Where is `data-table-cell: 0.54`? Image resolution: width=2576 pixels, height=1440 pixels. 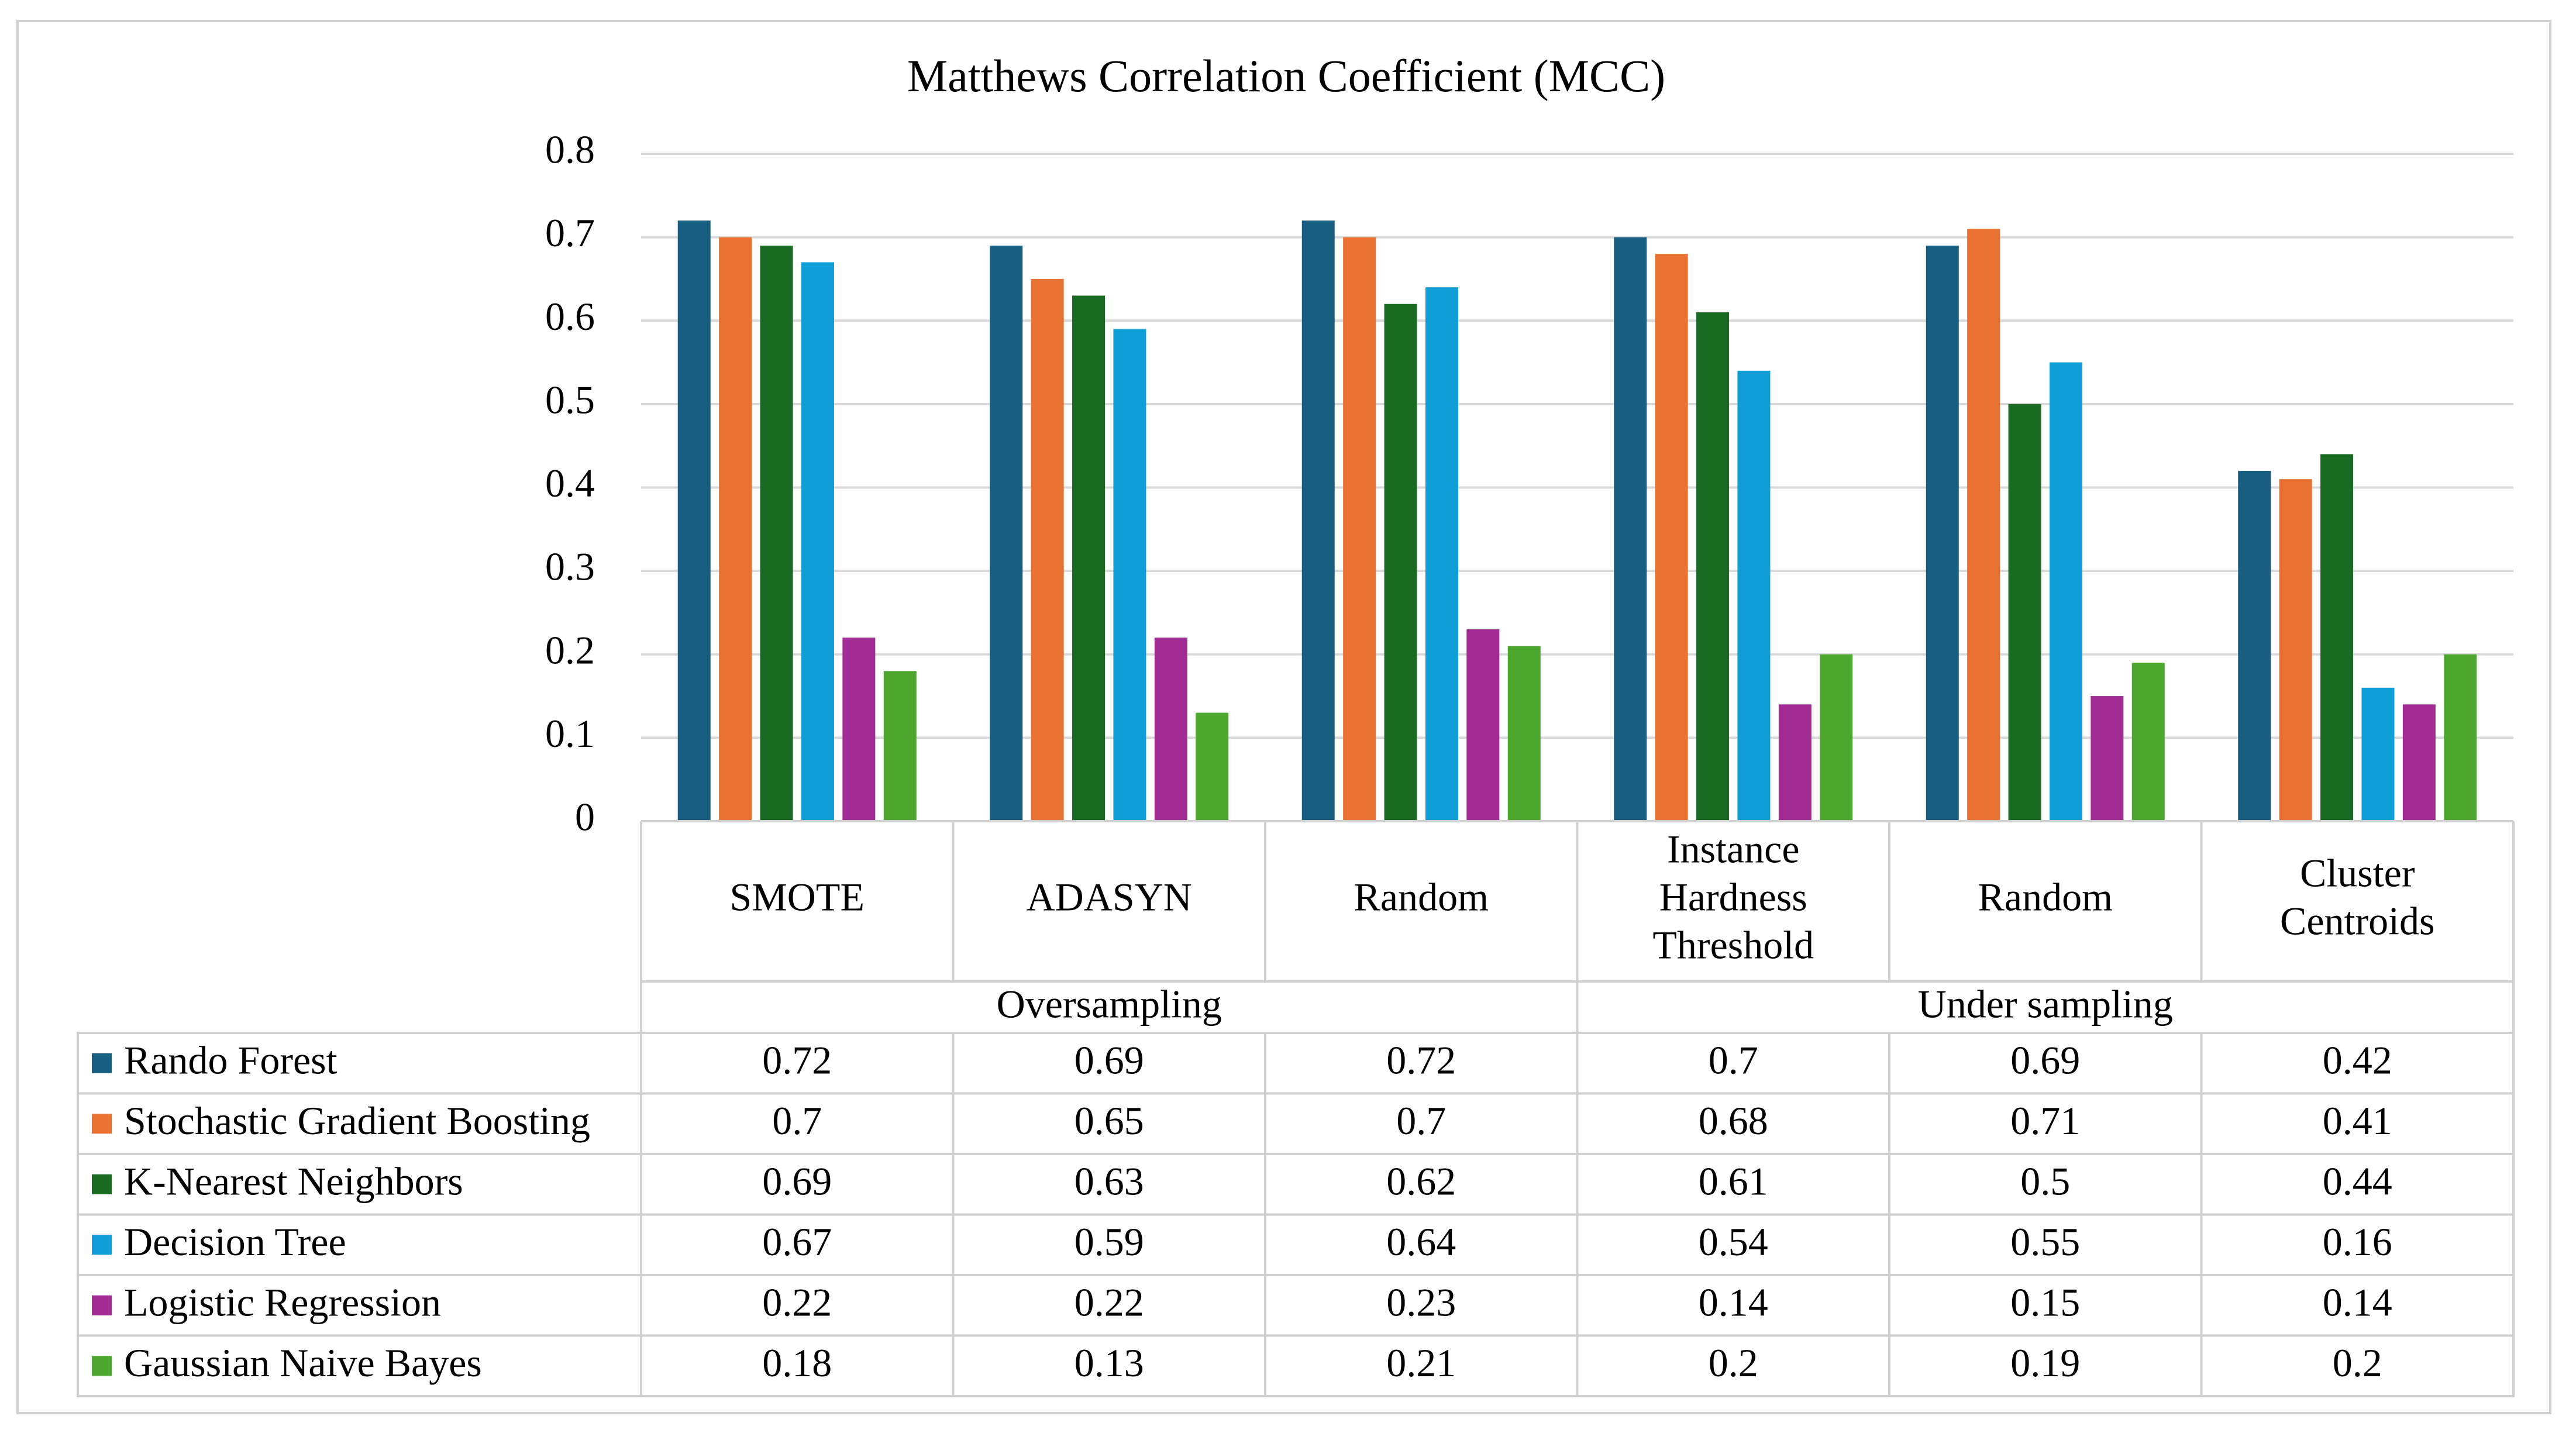 data-table-cell: 0.54 is located at coordinates (1733, 1241).